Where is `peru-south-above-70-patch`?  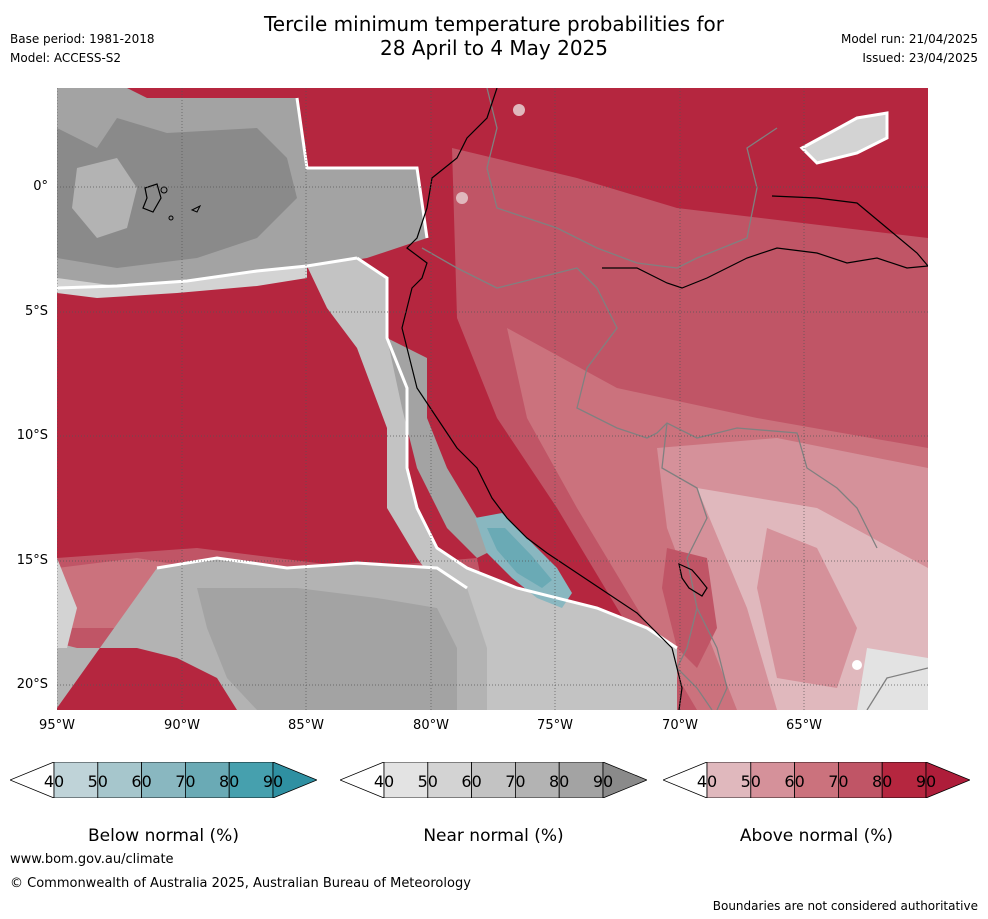 peru-south-above-70-patch is located at coordinates (689, 608).